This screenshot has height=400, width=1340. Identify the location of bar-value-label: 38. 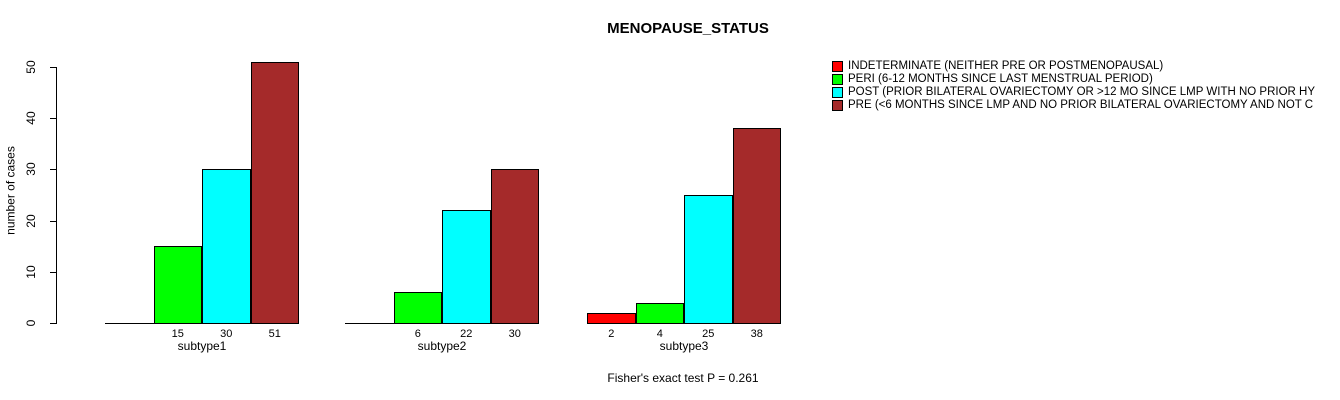
(756, 334).